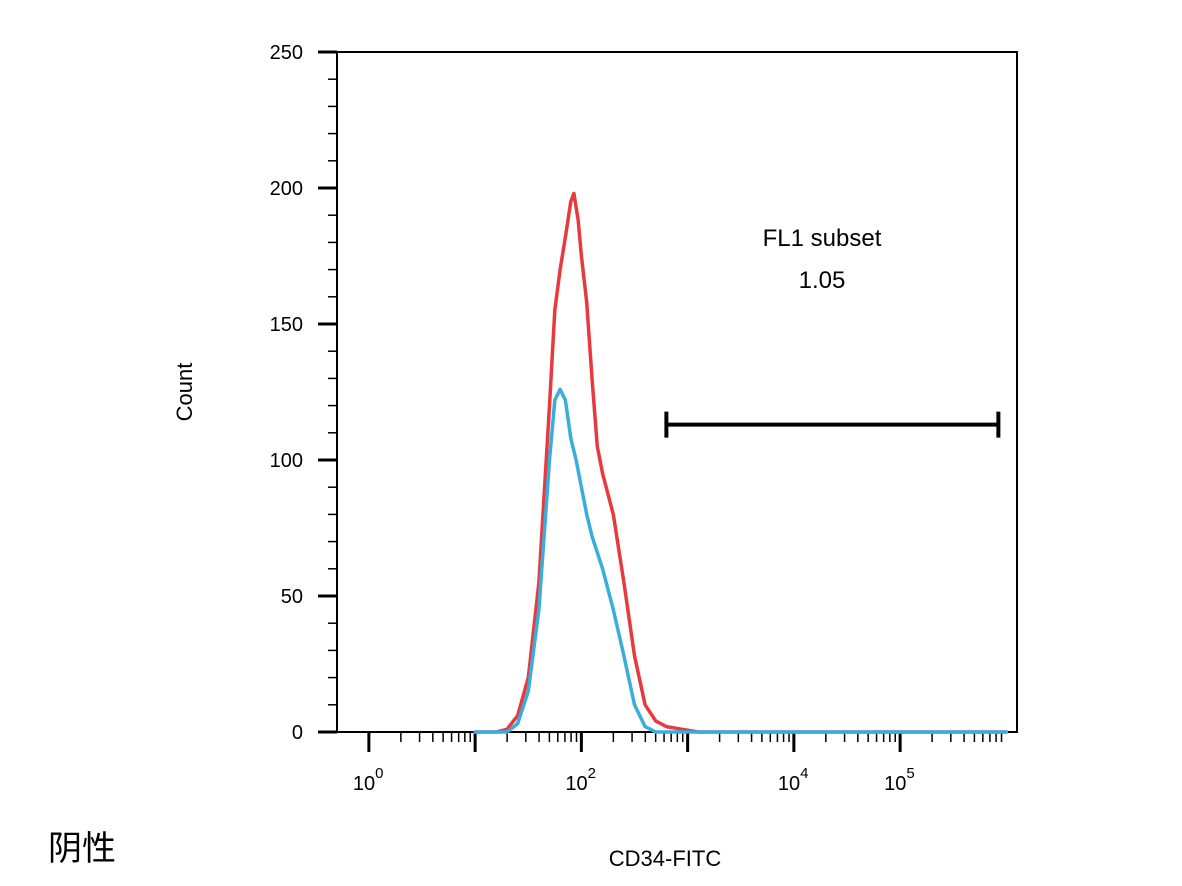 This screenshot has height=886, width=1182. Describe the element at coordinates (286, 325) in the screenshot. I see `y-tick-label: 150` at that location.